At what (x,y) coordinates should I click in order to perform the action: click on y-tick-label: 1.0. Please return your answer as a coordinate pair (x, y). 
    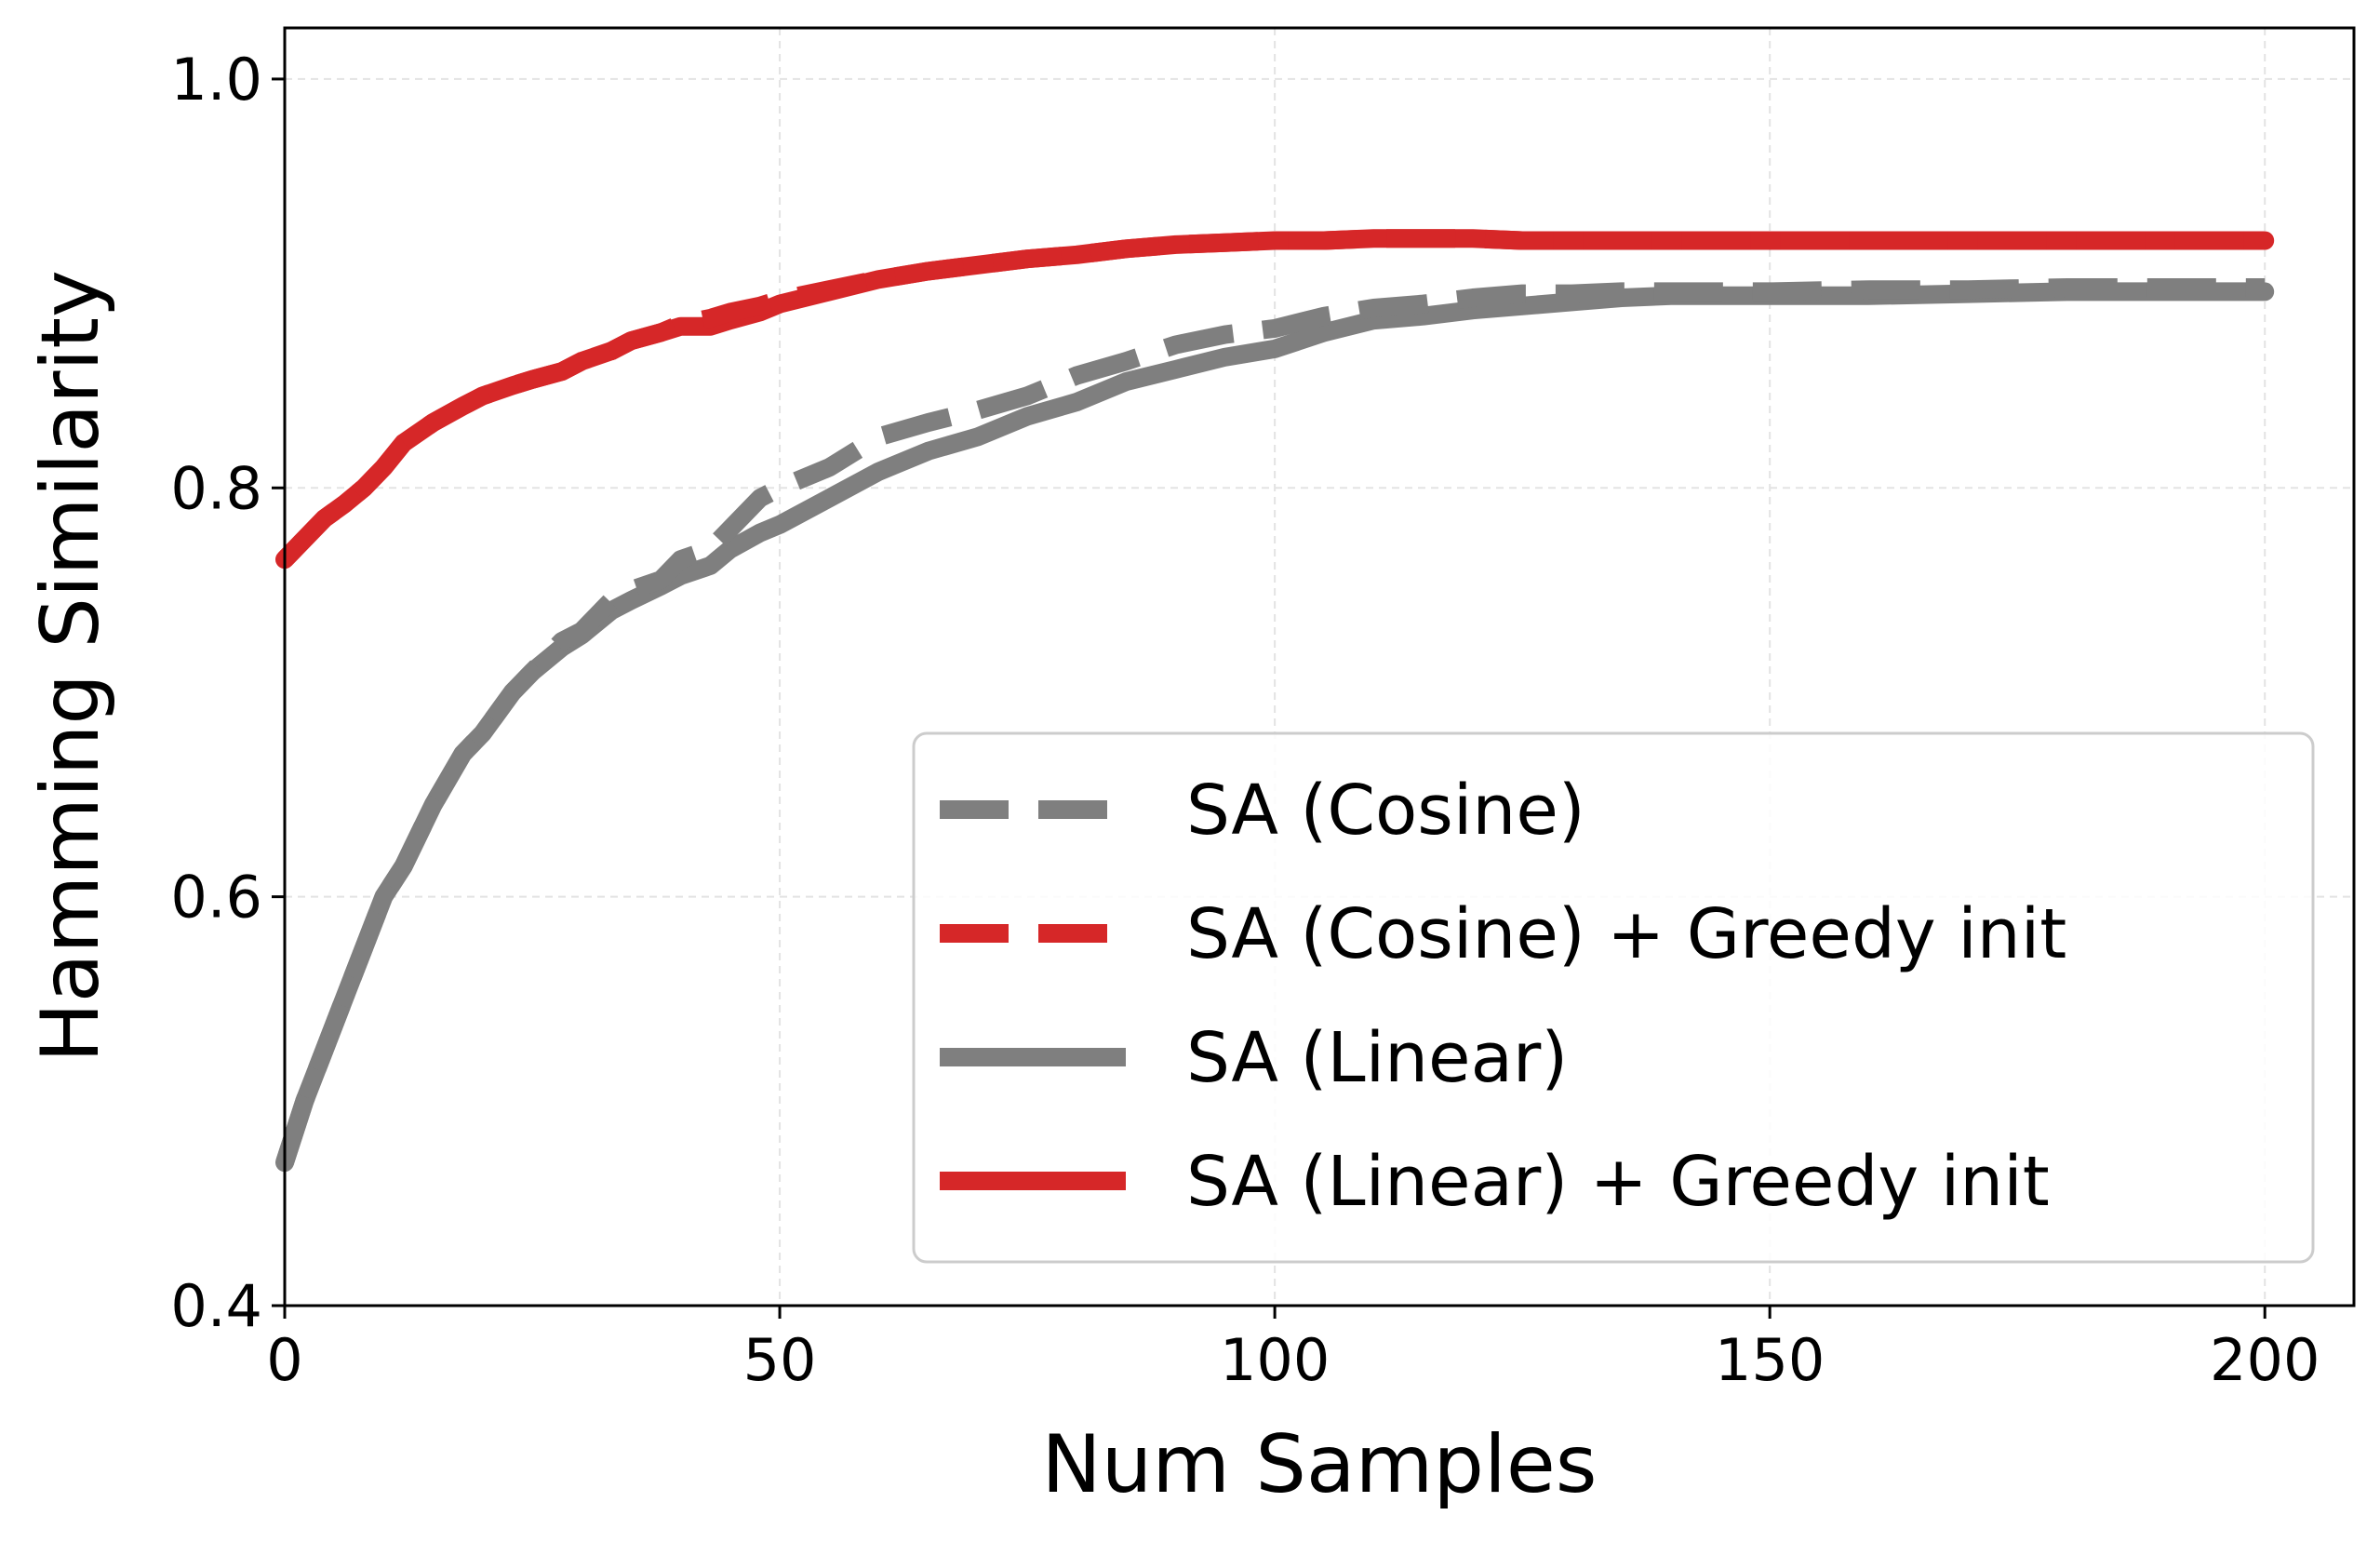
    Looking at the image, I should click on (216, 80).